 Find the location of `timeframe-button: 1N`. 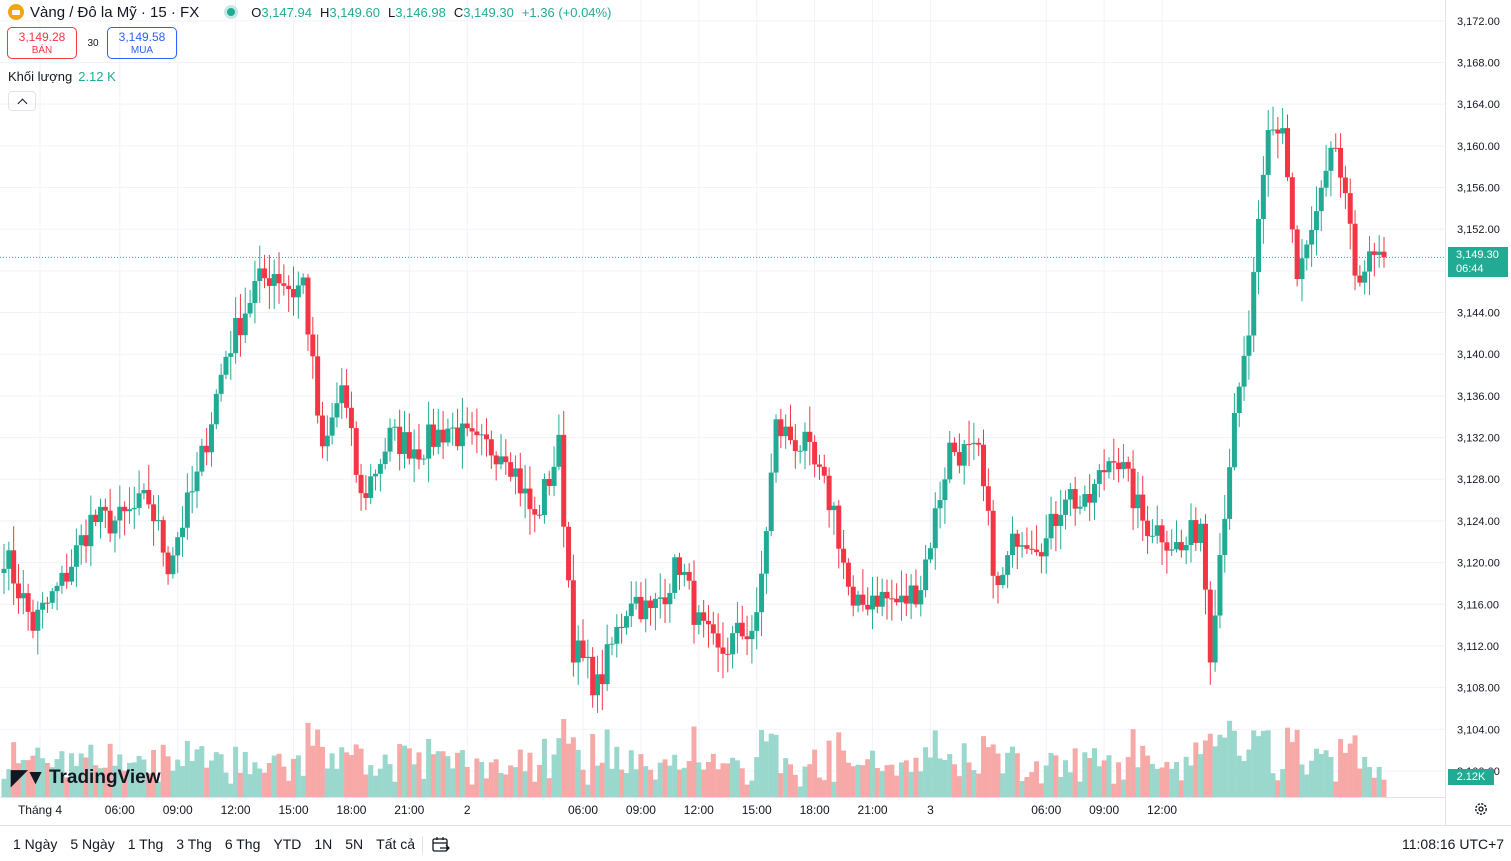

timeframe-button: 1N is located at coordinates (323, 844).